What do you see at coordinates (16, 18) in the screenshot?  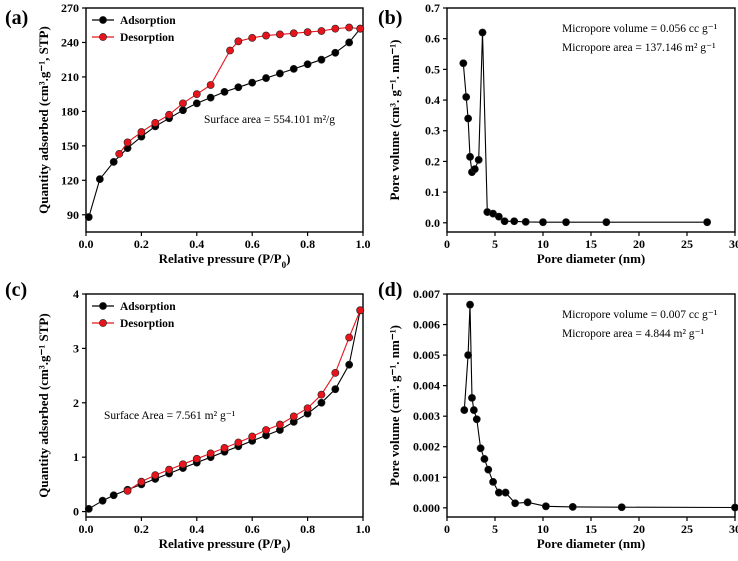 I see `panel-label: (a)` at bounding box center [16, 18].